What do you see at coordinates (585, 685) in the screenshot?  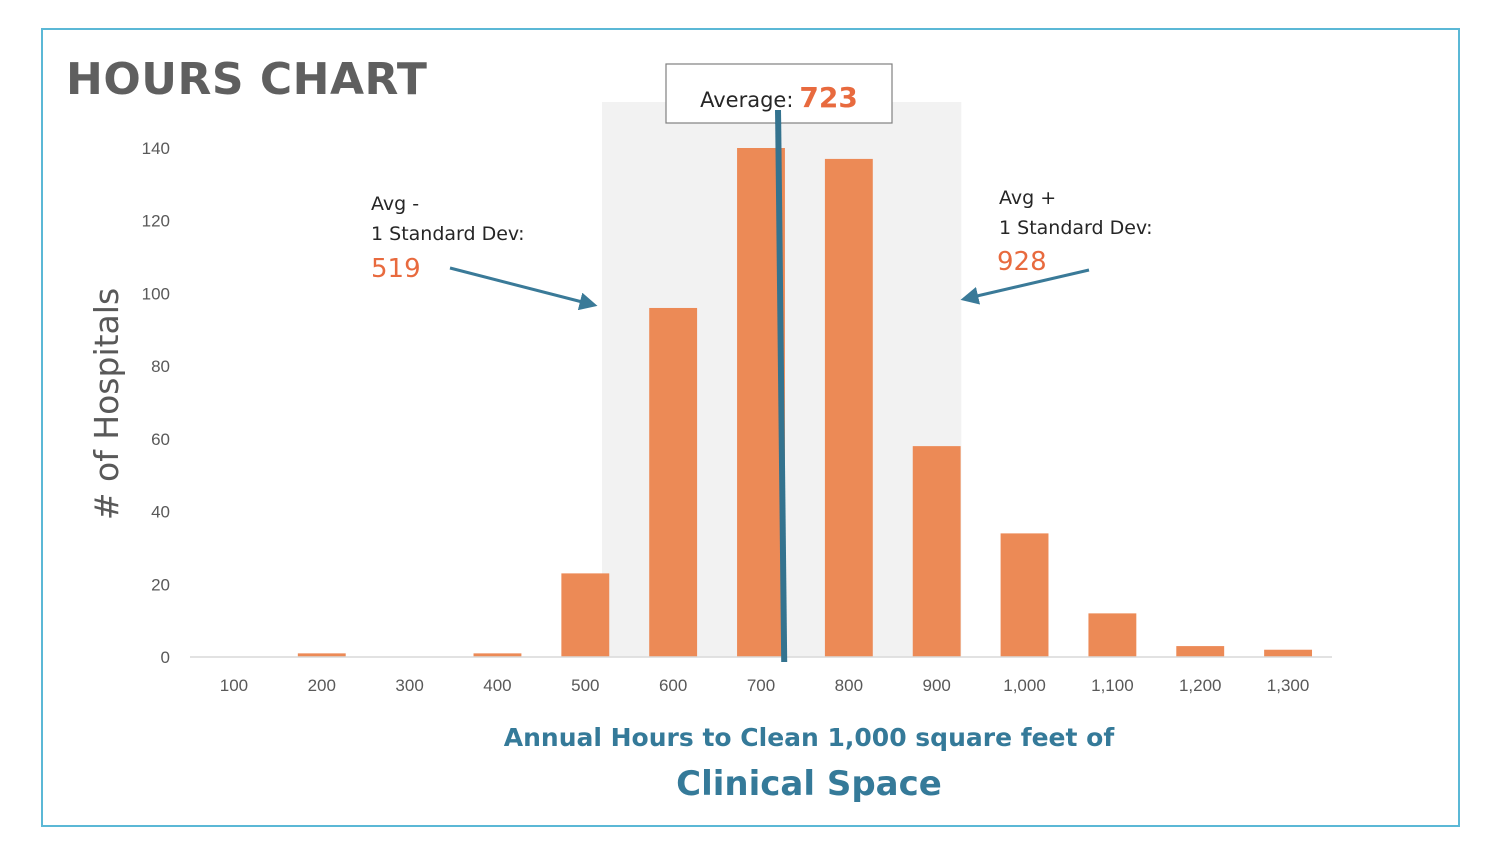 I see `x-tick-500: 500` at bounding box center [585, 685].